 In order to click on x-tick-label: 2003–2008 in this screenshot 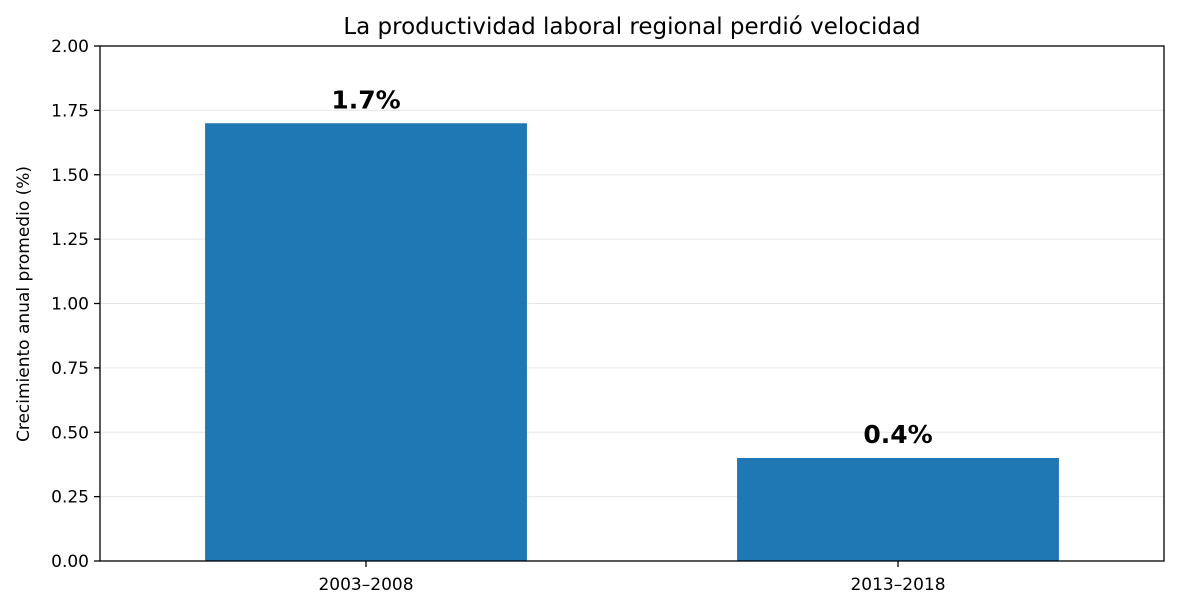, I will do `click(365, 585)`.